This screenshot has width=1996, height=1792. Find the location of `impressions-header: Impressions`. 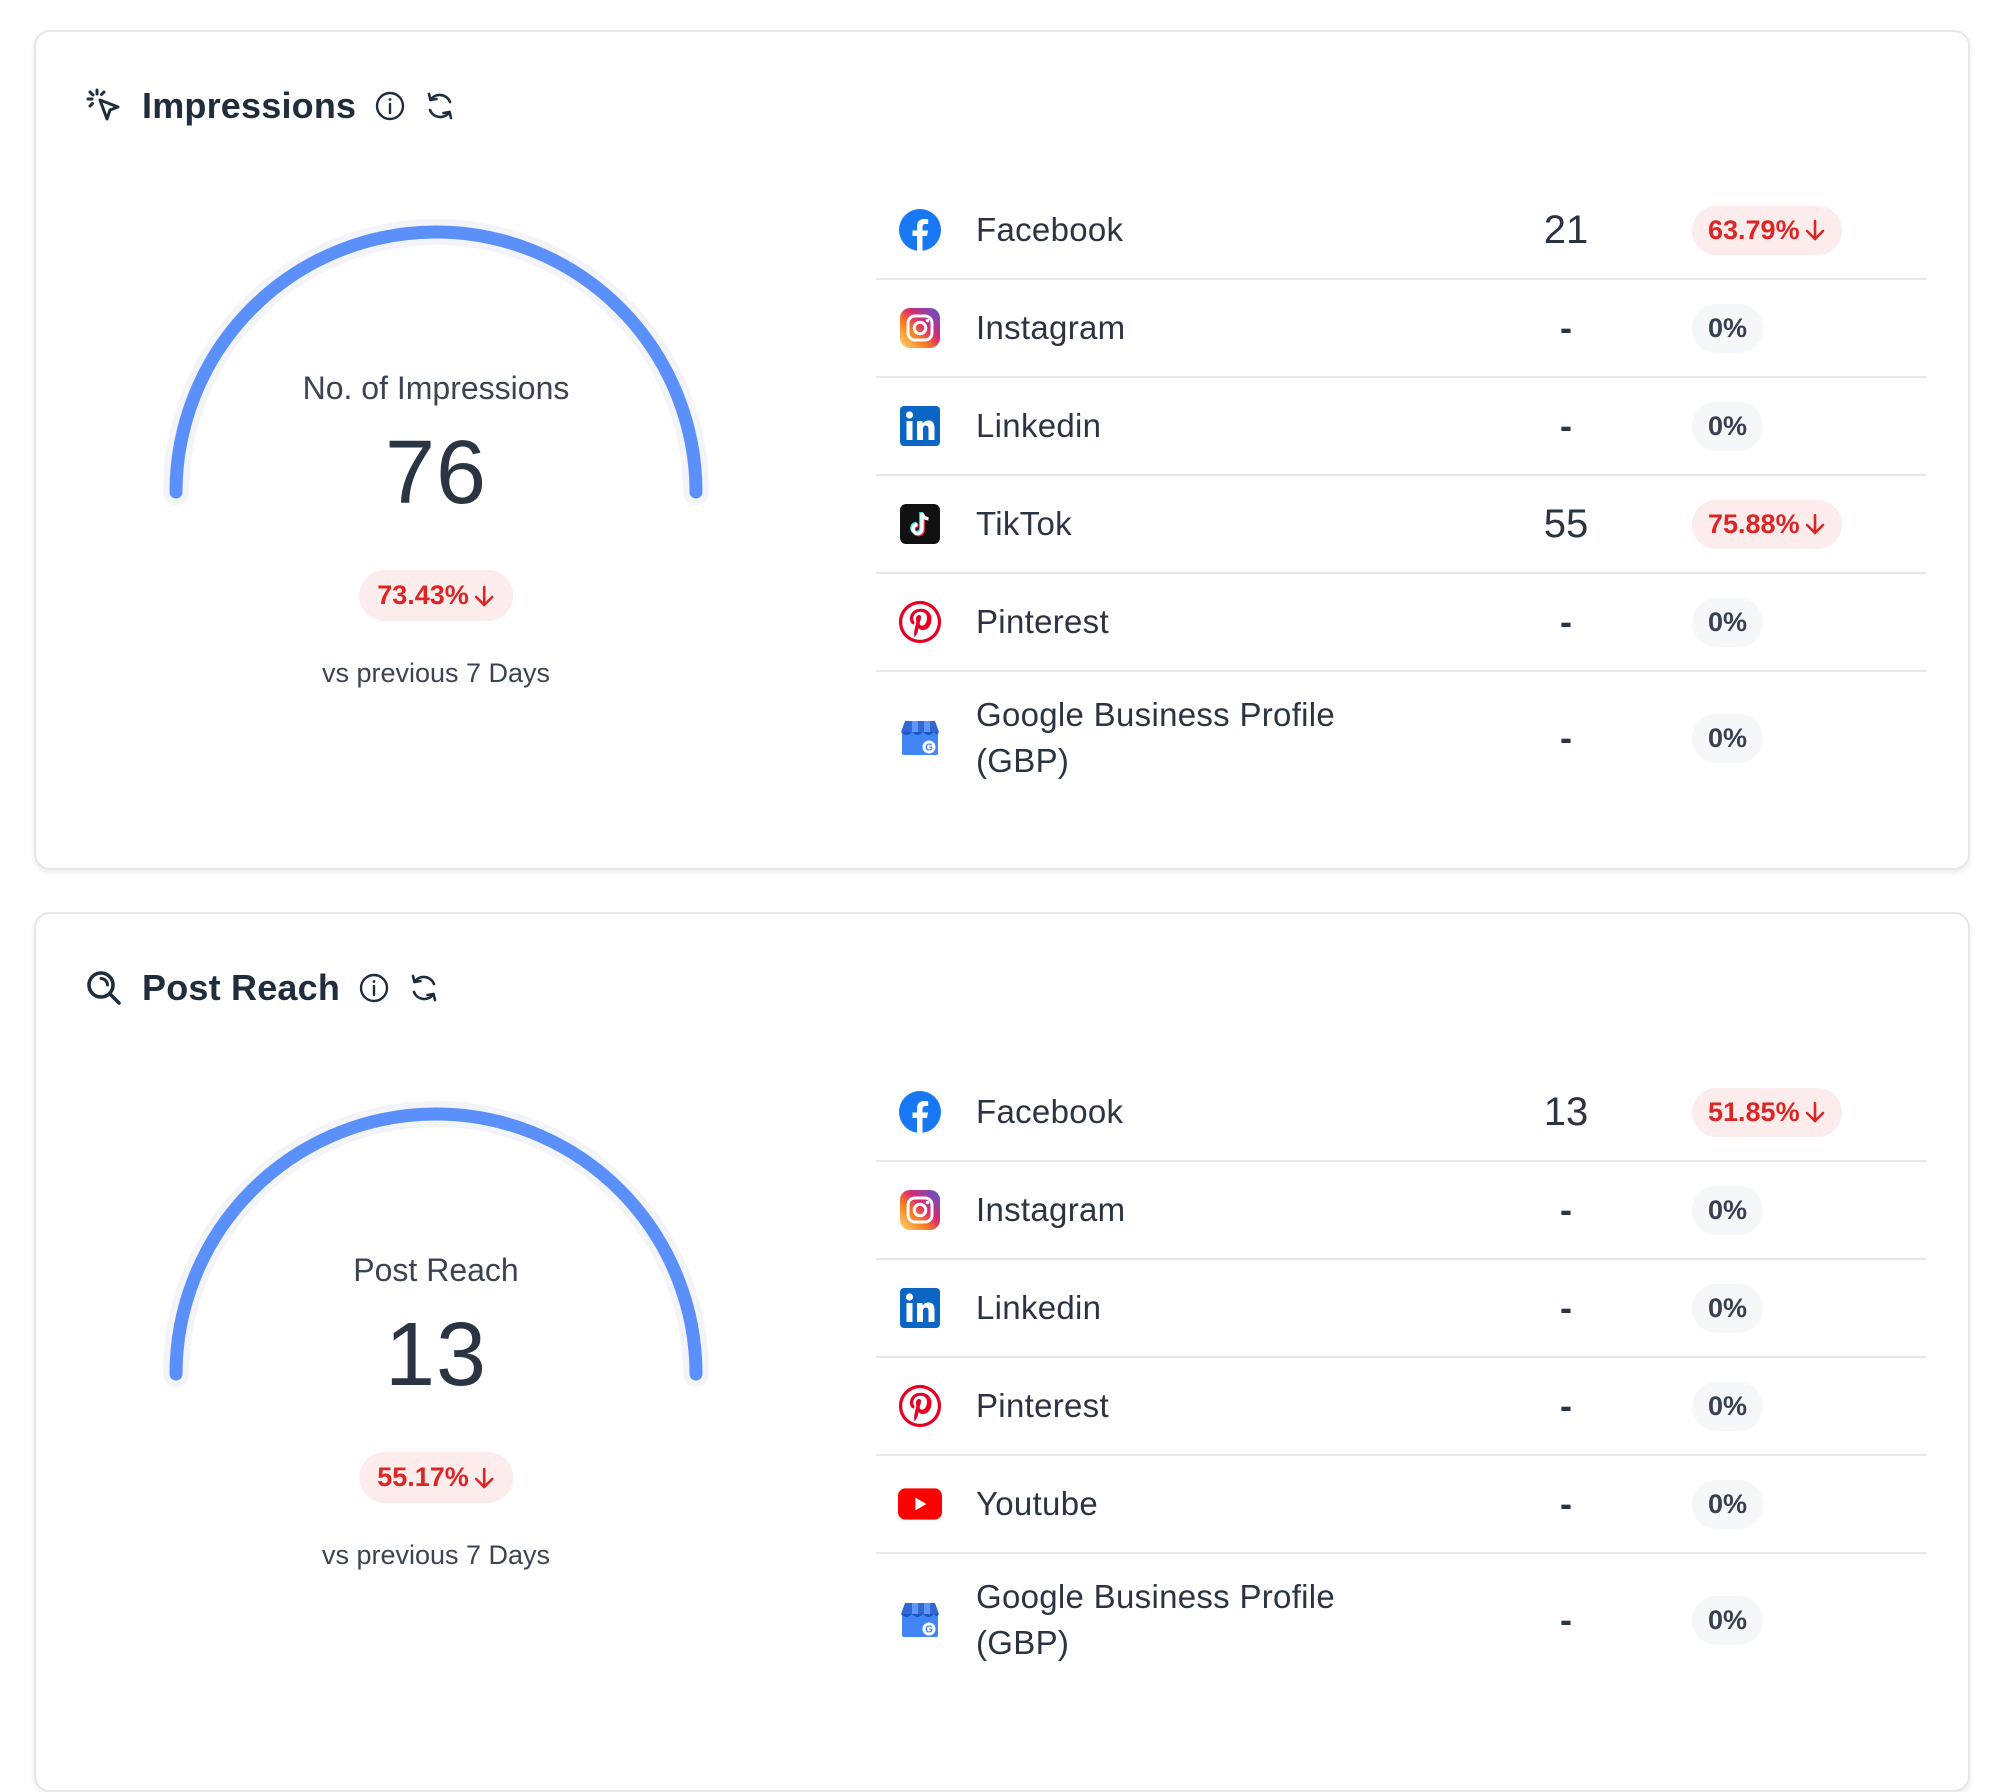

impressions-header: Impressions is located at coordinates (279, 106).